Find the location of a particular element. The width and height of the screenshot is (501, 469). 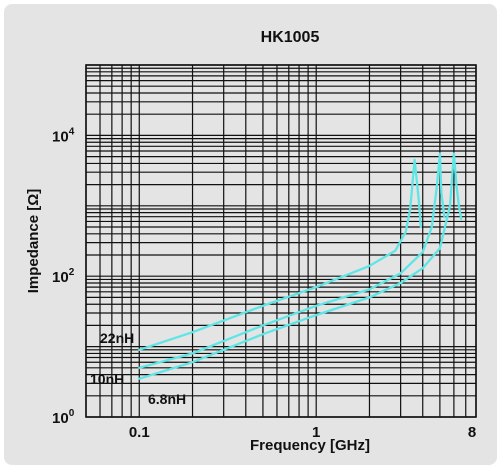

y-tick-label: 10⁴ is located at coordinates (63, 135).